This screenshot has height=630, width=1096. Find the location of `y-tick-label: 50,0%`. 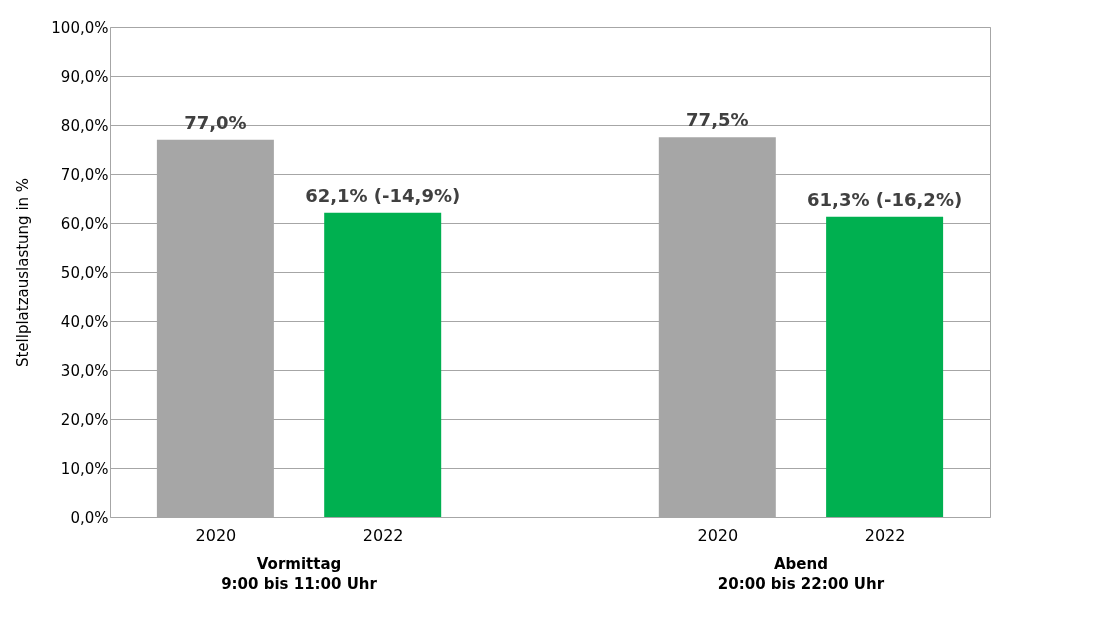

y-tick-label: 50,0% is located at coordinates (84, 272).